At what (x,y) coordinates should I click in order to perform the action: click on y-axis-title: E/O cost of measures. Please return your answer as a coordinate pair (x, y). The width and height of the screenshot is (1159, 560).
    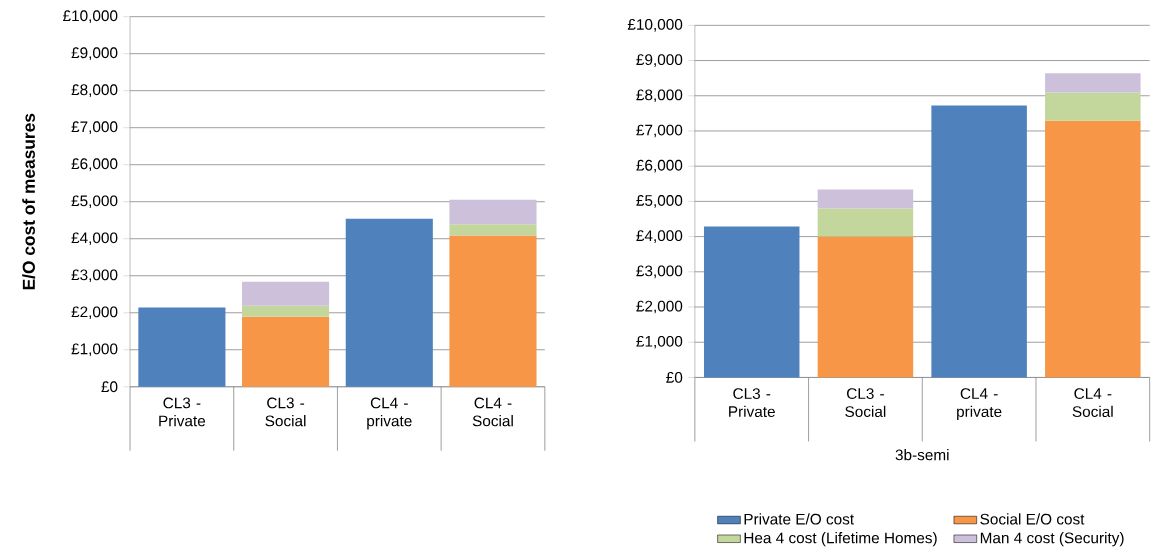
    Looking at the image, I should click on (29, 201).